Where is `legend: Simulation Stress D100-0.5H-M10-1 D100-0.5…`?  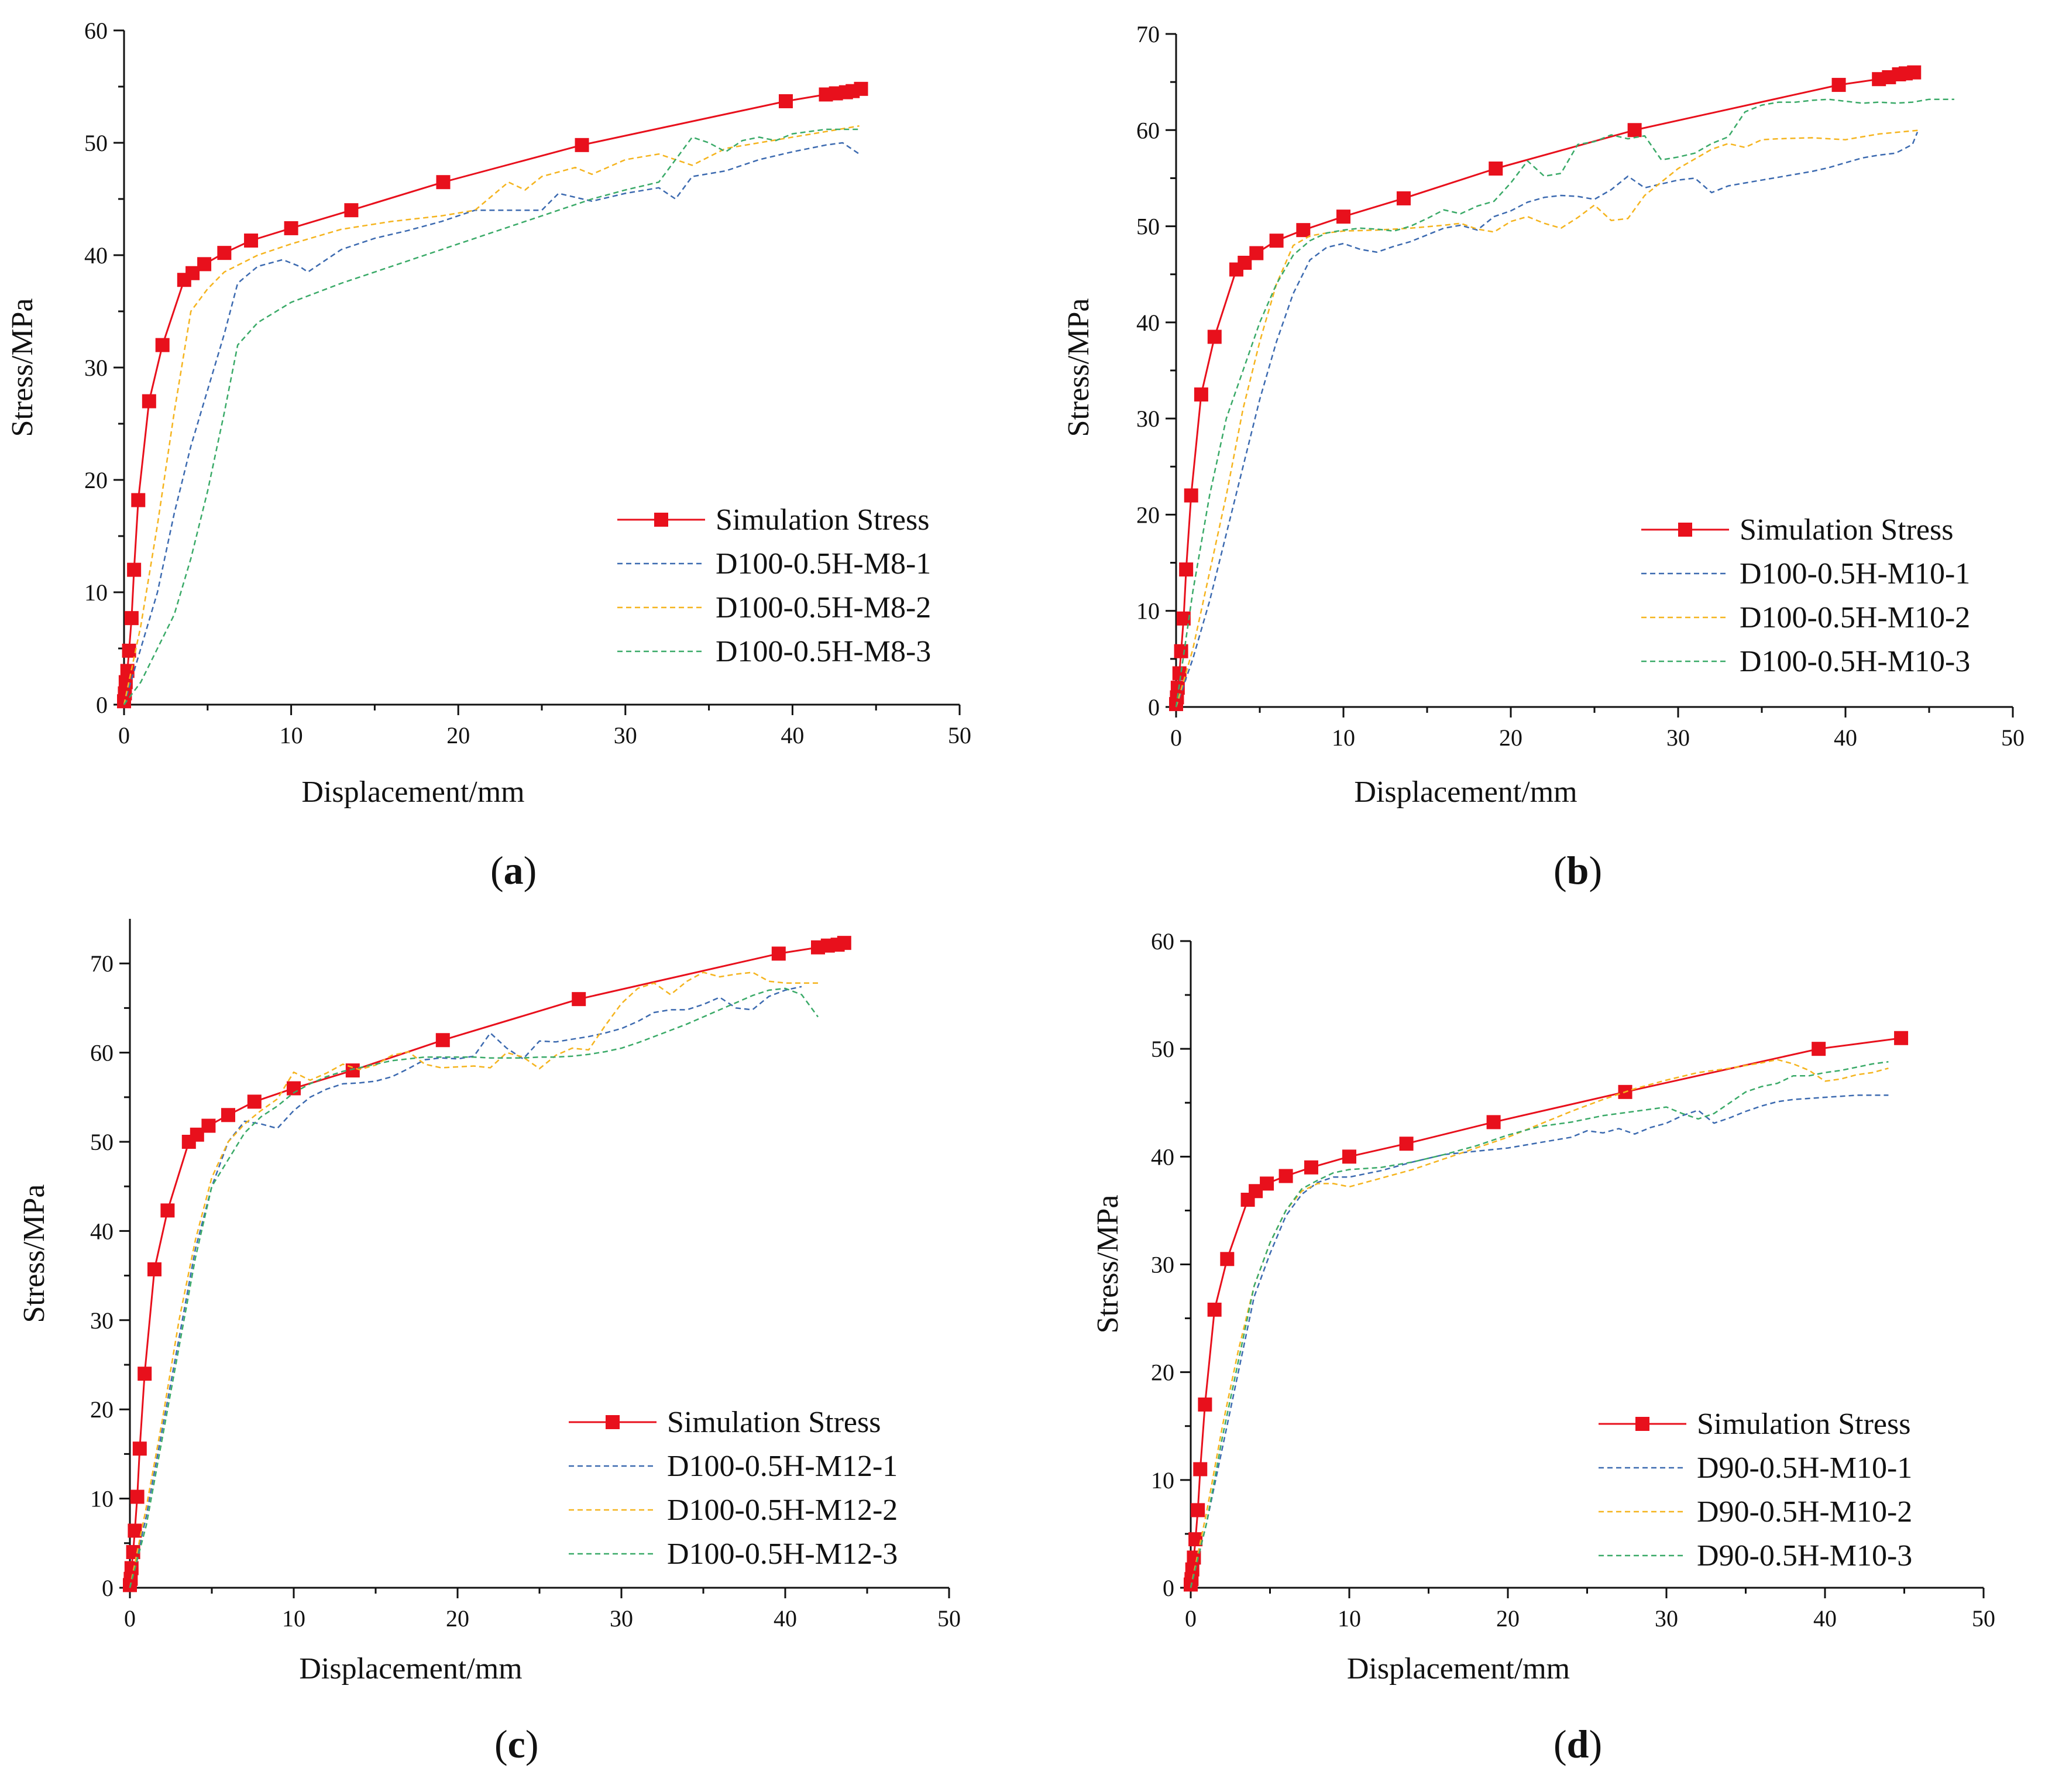 legend: Simulation Stress D100-0.5H-M10-1 D100-0.5… is located at coordinates (1805, 595).